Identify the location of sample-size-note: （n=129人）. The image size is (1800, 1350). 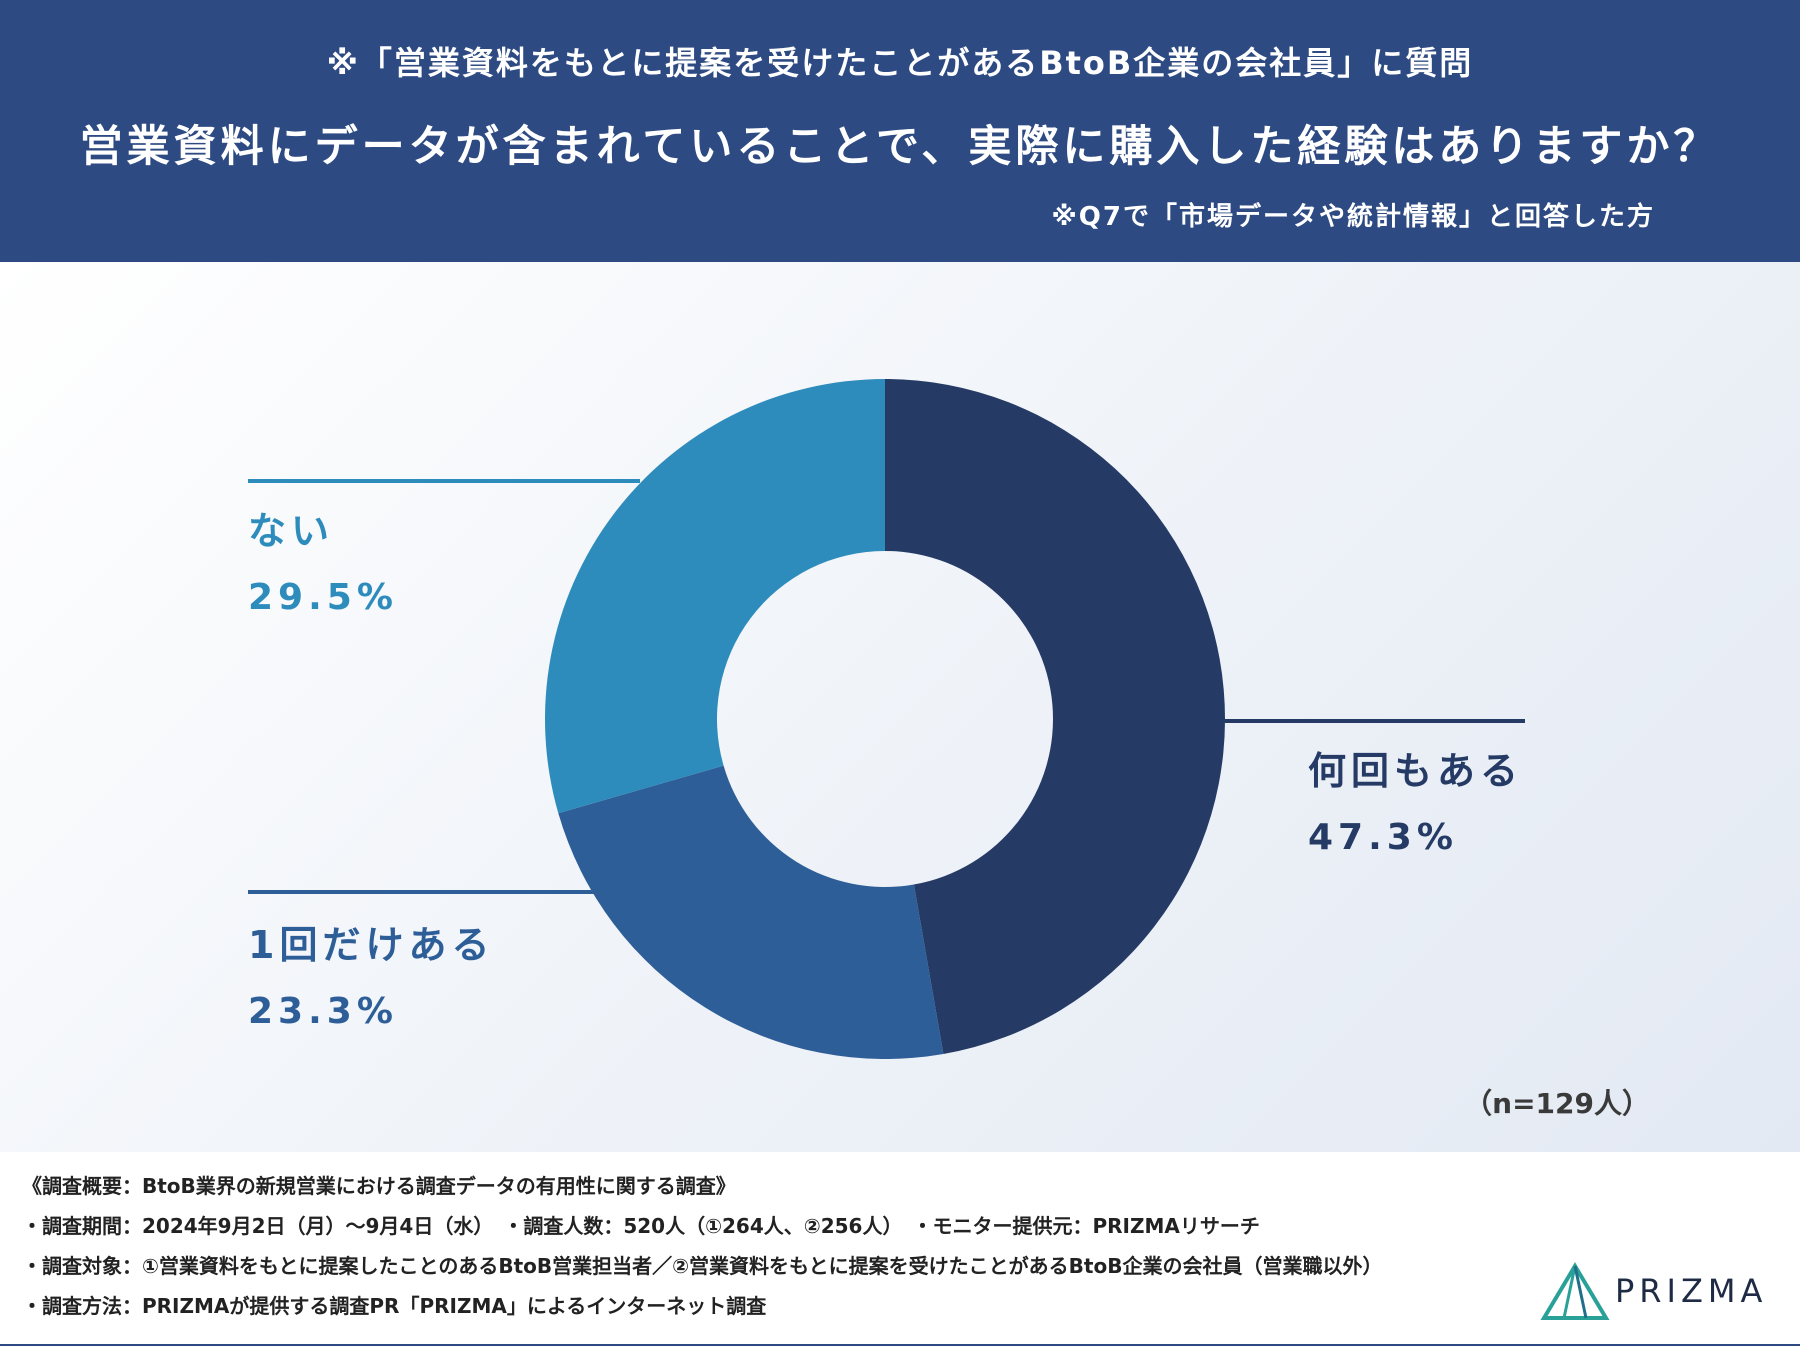
(1557, 1103).